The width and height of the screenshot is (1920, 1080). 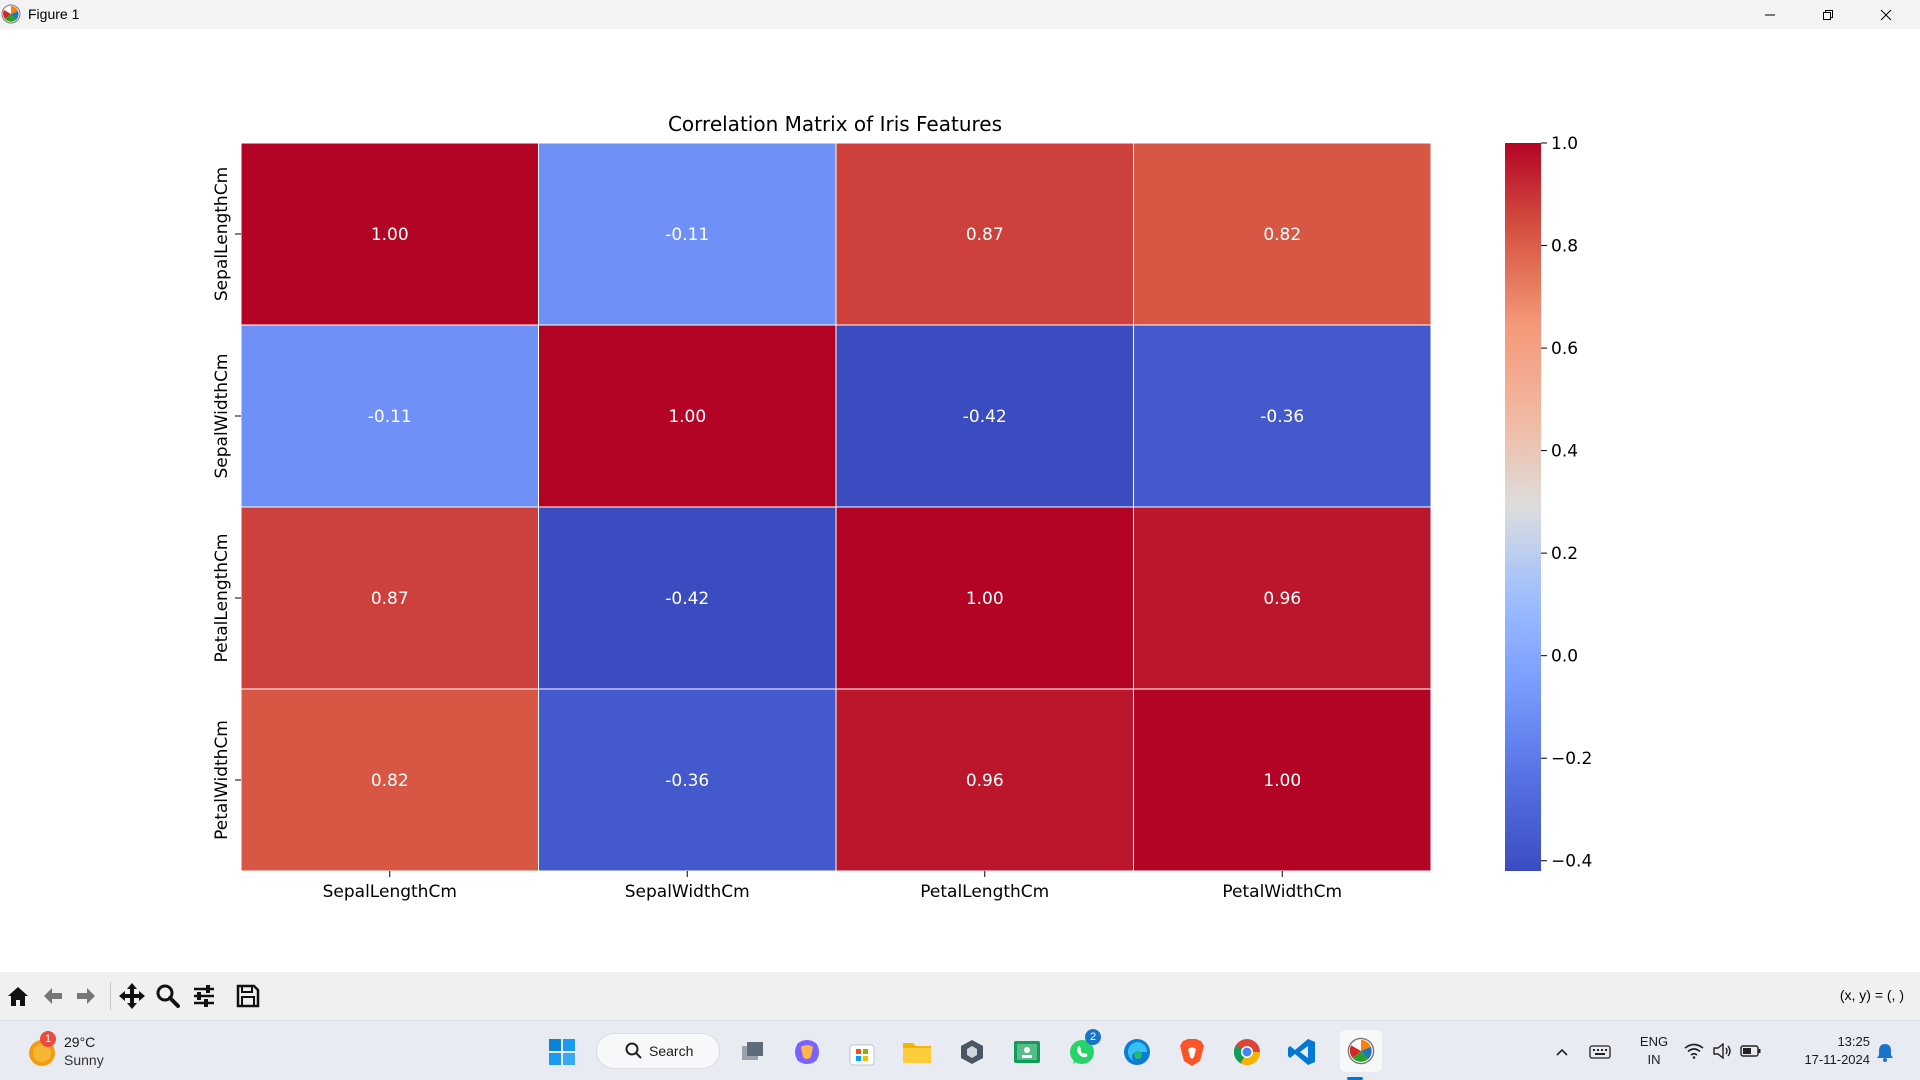 What do you see at coordinates (1247, 1052) in the screenshot?
I see `chrome-app` at bounding box center [1247, 1052].